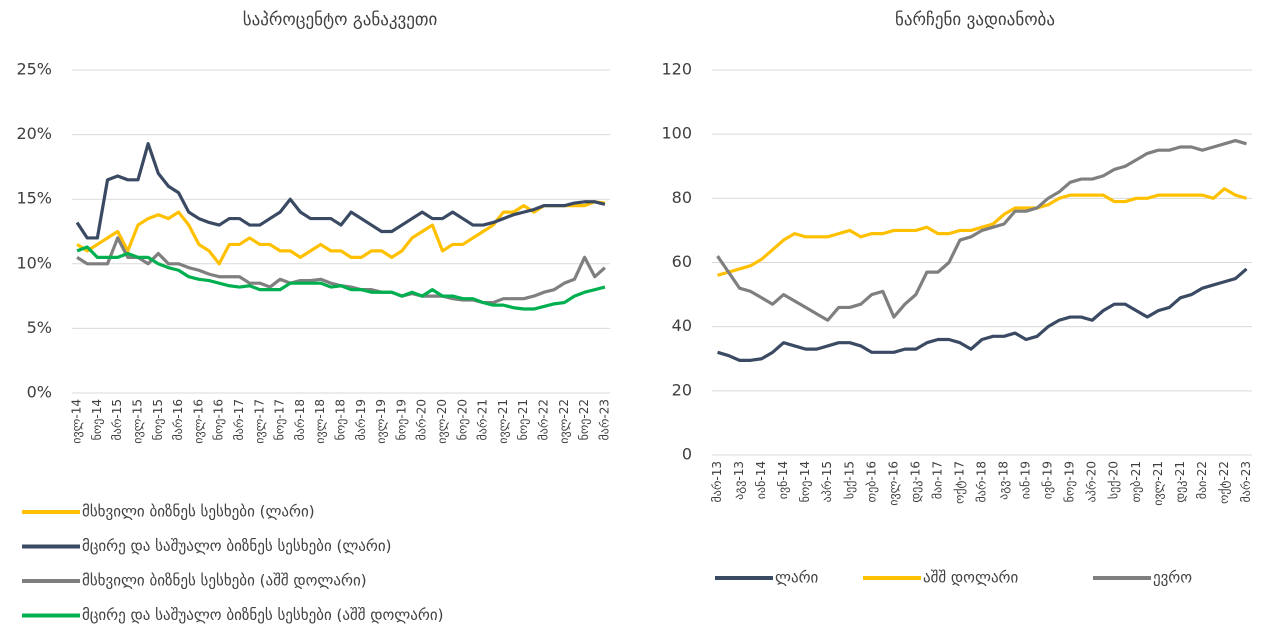 The width and height of the screenshot is (1264, 631). I want to click on x-tick-label: ივნ-14, so click(783, 480).